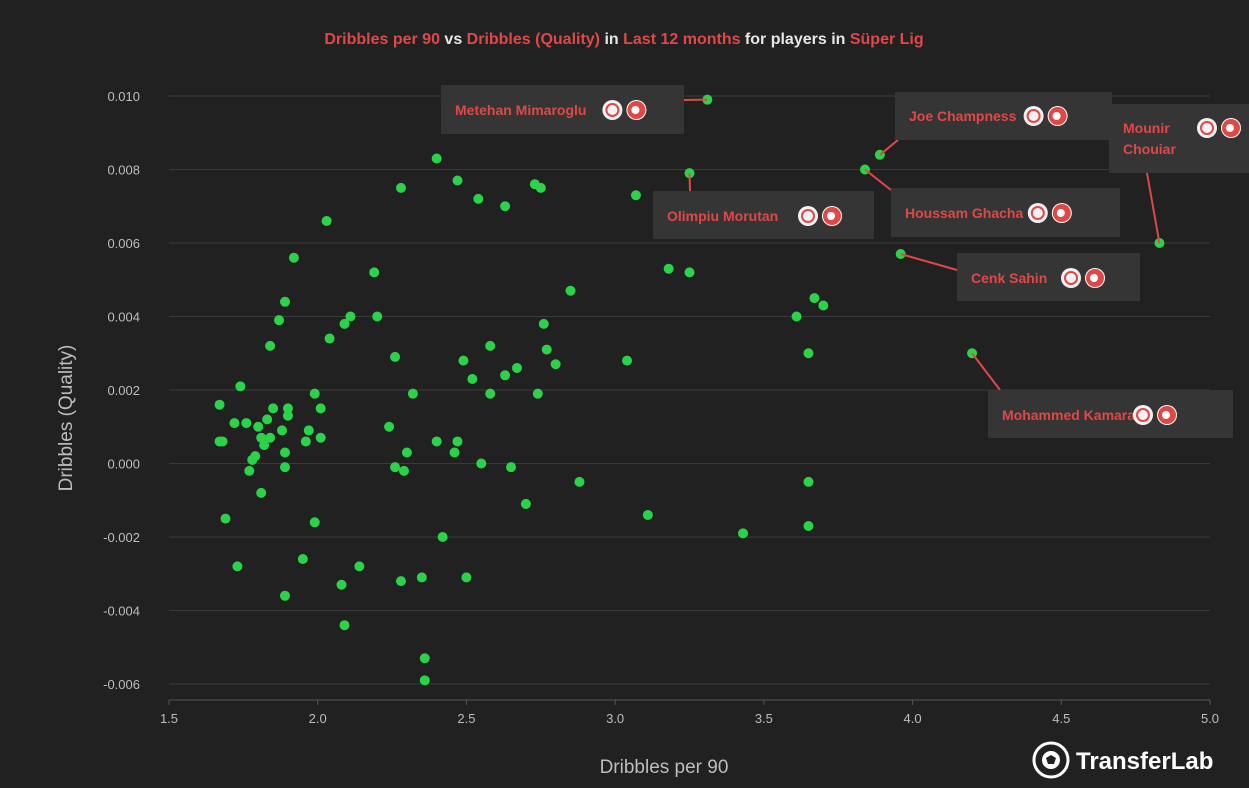  What do you see at coordinates (1122, 760) in the screenshot?
I see `transferlab-logo: TransferLab` at bounding box center [1122, 760].